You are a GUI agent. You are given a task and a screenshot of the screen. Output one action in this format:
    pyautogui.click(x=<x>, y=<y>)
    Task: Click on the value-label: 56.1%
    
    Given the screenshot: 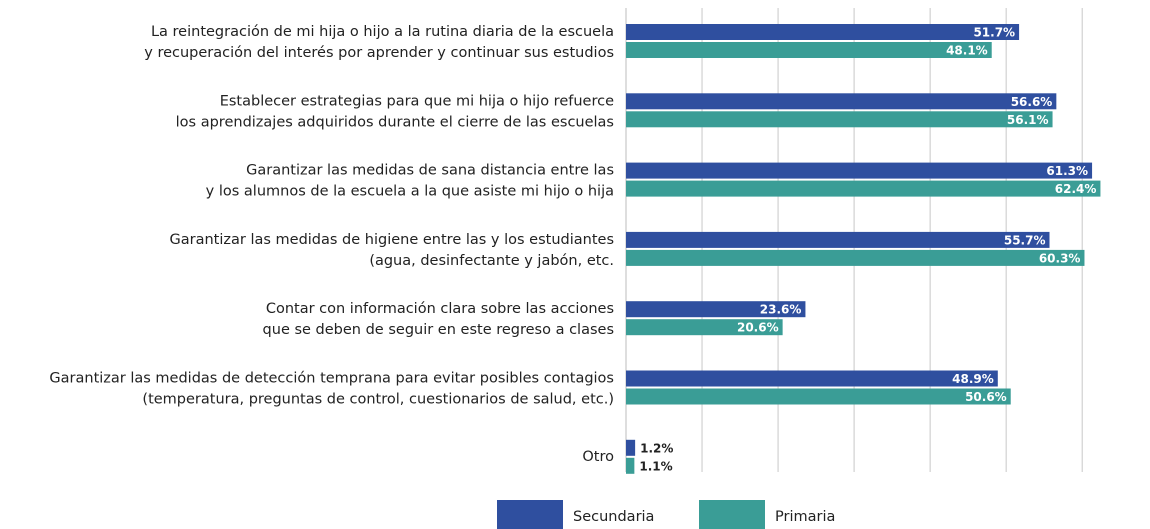 What is the action you would take?
    pyautogui.click(x=1028, y=120)
    